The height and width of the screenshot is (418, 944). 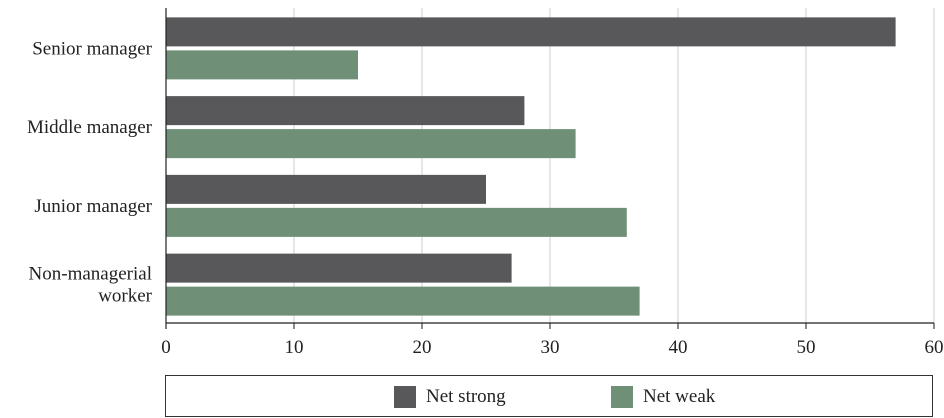 I want to click on legend-swatch-net-strong, so click(x=405, y=397).